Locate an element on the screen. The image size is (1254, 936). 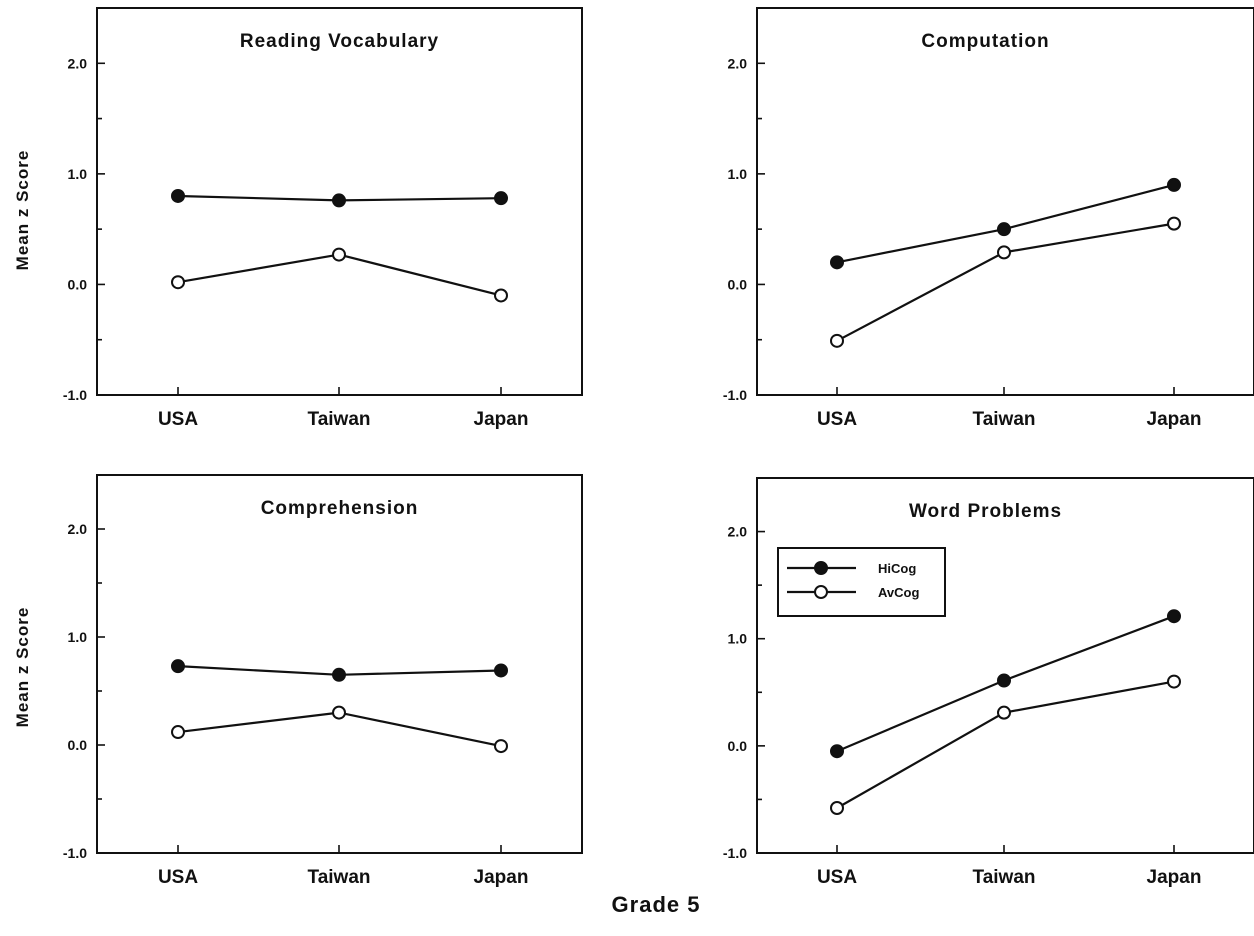
legend-box is located at coordinates (861, 582).